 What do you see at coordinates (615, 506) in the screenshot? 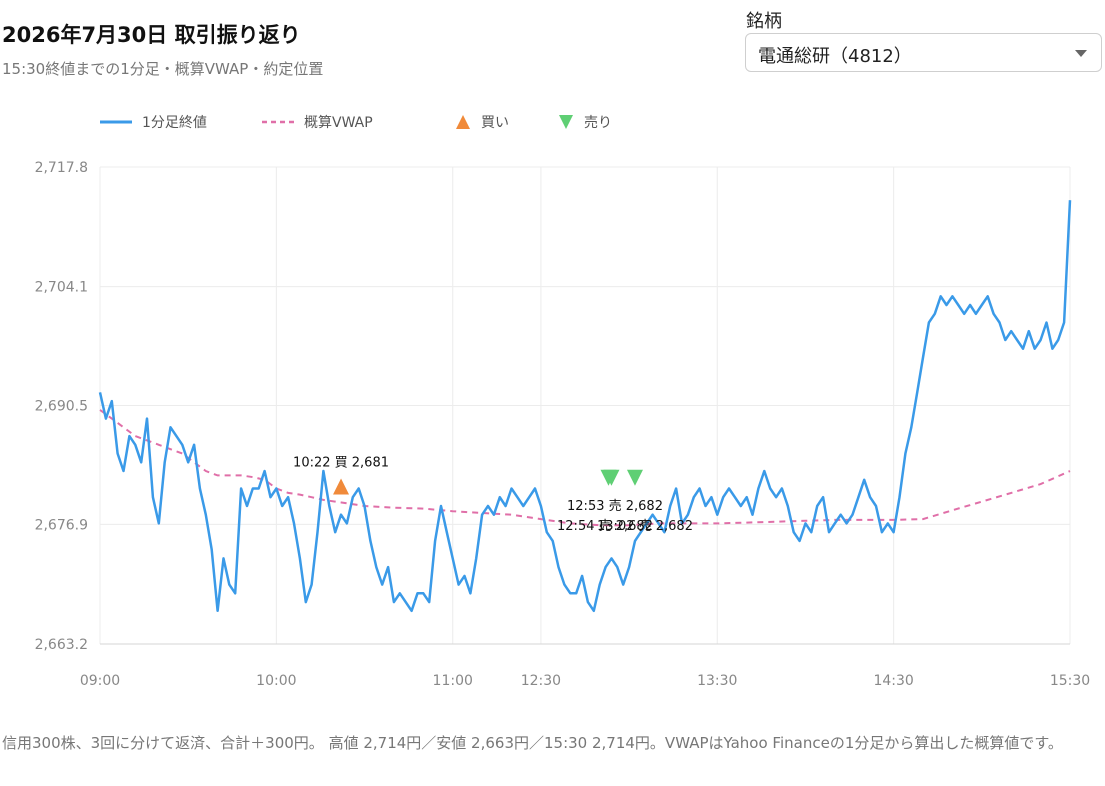
I see `trade-label: 12:53 売 2,682` at bounding box center [615, 506].